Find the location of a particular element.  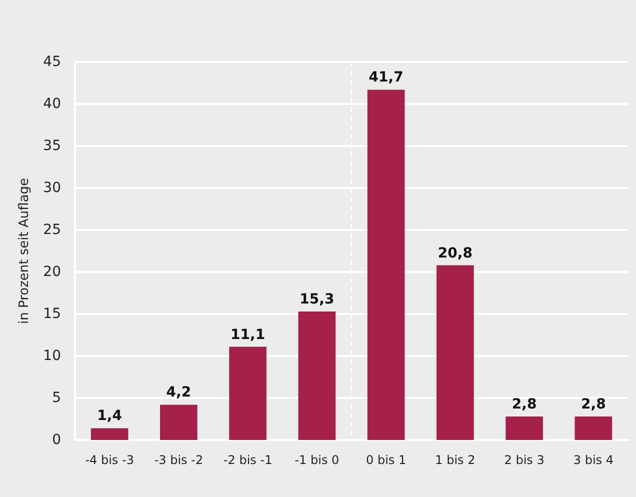

y-axis-title: in Prozent seit Auflage is located at coordinates (24, 251).